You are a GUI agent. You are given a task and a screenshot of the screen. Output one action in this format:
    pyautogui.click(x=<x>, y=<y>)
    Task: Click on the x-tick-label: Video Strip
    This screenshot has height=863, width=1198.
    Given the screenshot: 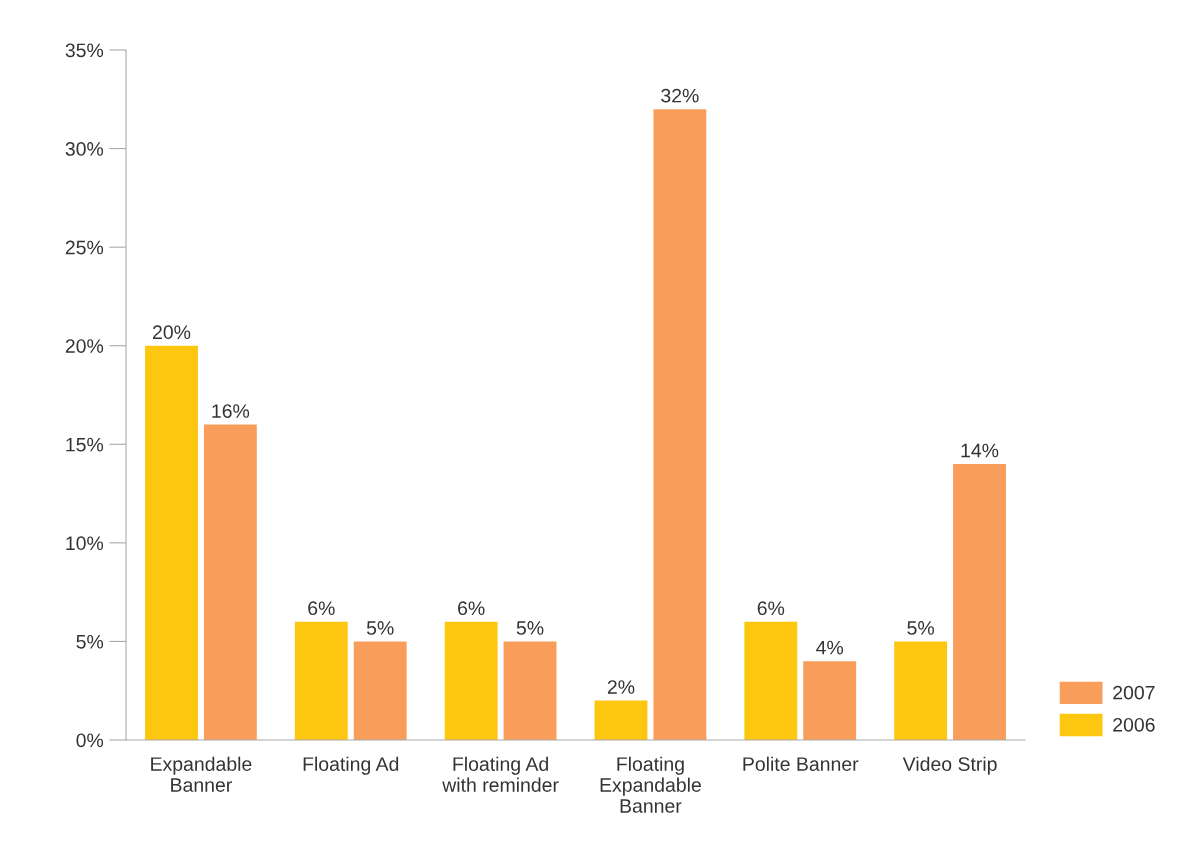 What is the action you would take?
    pyautogui.click(x=949, y=765)
    